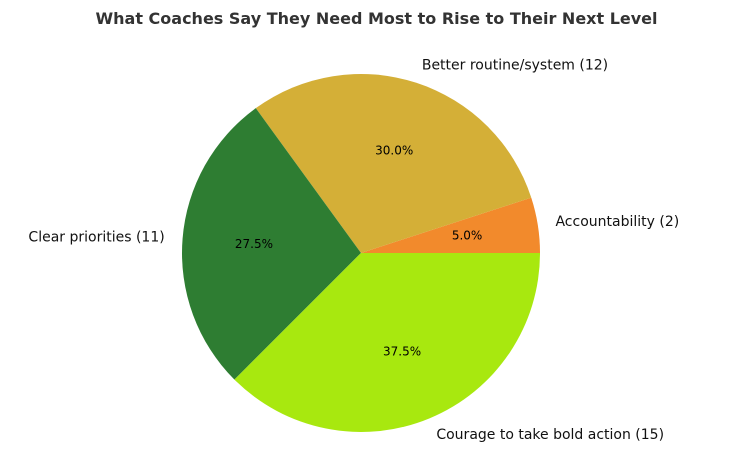 The height and width of the screenshot is (469, 753). Describe the element at coordinates (393, 163) in the screenshot. I see `pie-slice-better-routine-system` at that location.